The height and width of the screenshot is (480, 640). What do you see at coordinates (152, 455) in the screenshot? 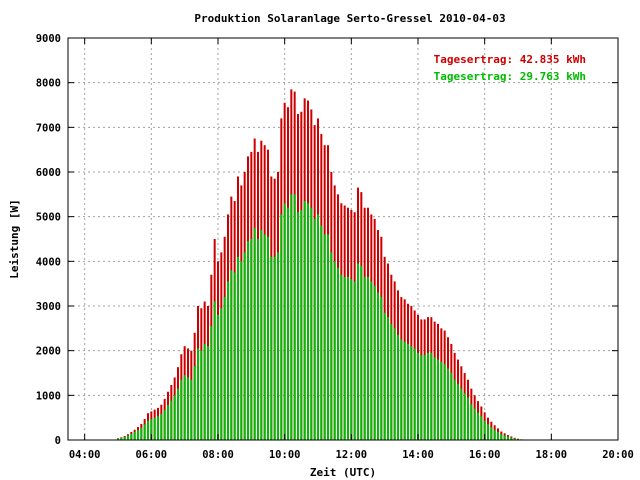
I see `x-tick-label: 06:00` at bounding box center [152, 455].